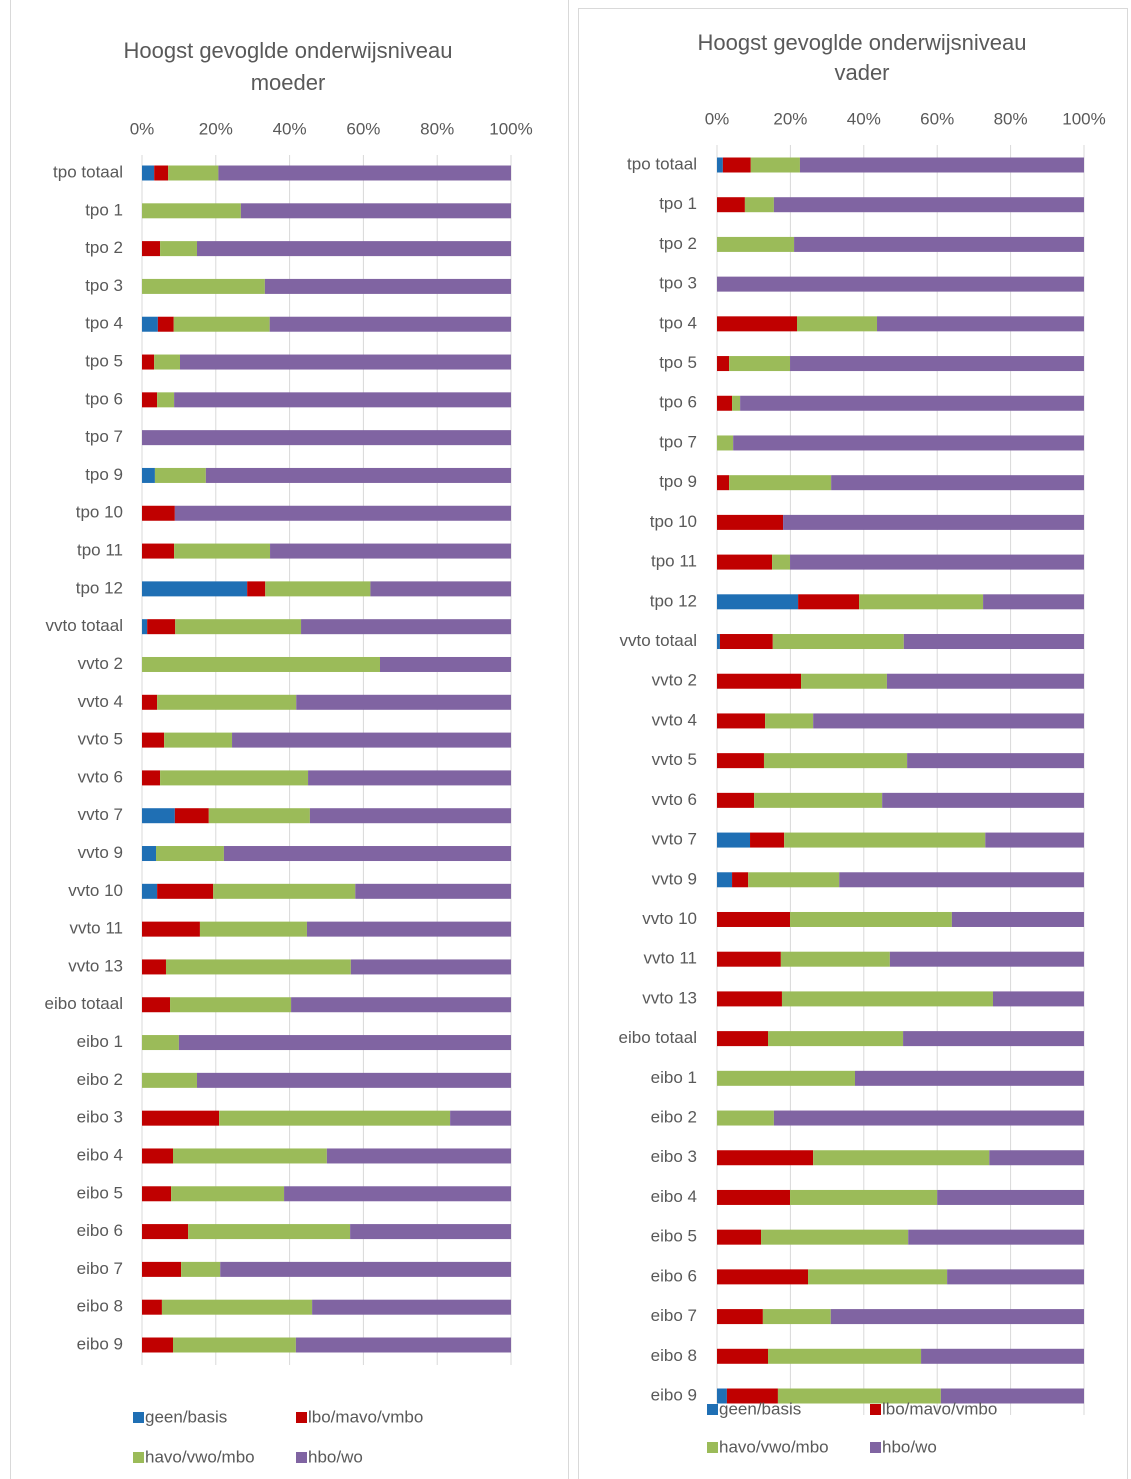 This screenshot has width=1131, height=1479. What do you see at coordinates (678, 362) in the screenshot?
I see `y-tick-label: tpo 5` at bounding box center [678, 362].